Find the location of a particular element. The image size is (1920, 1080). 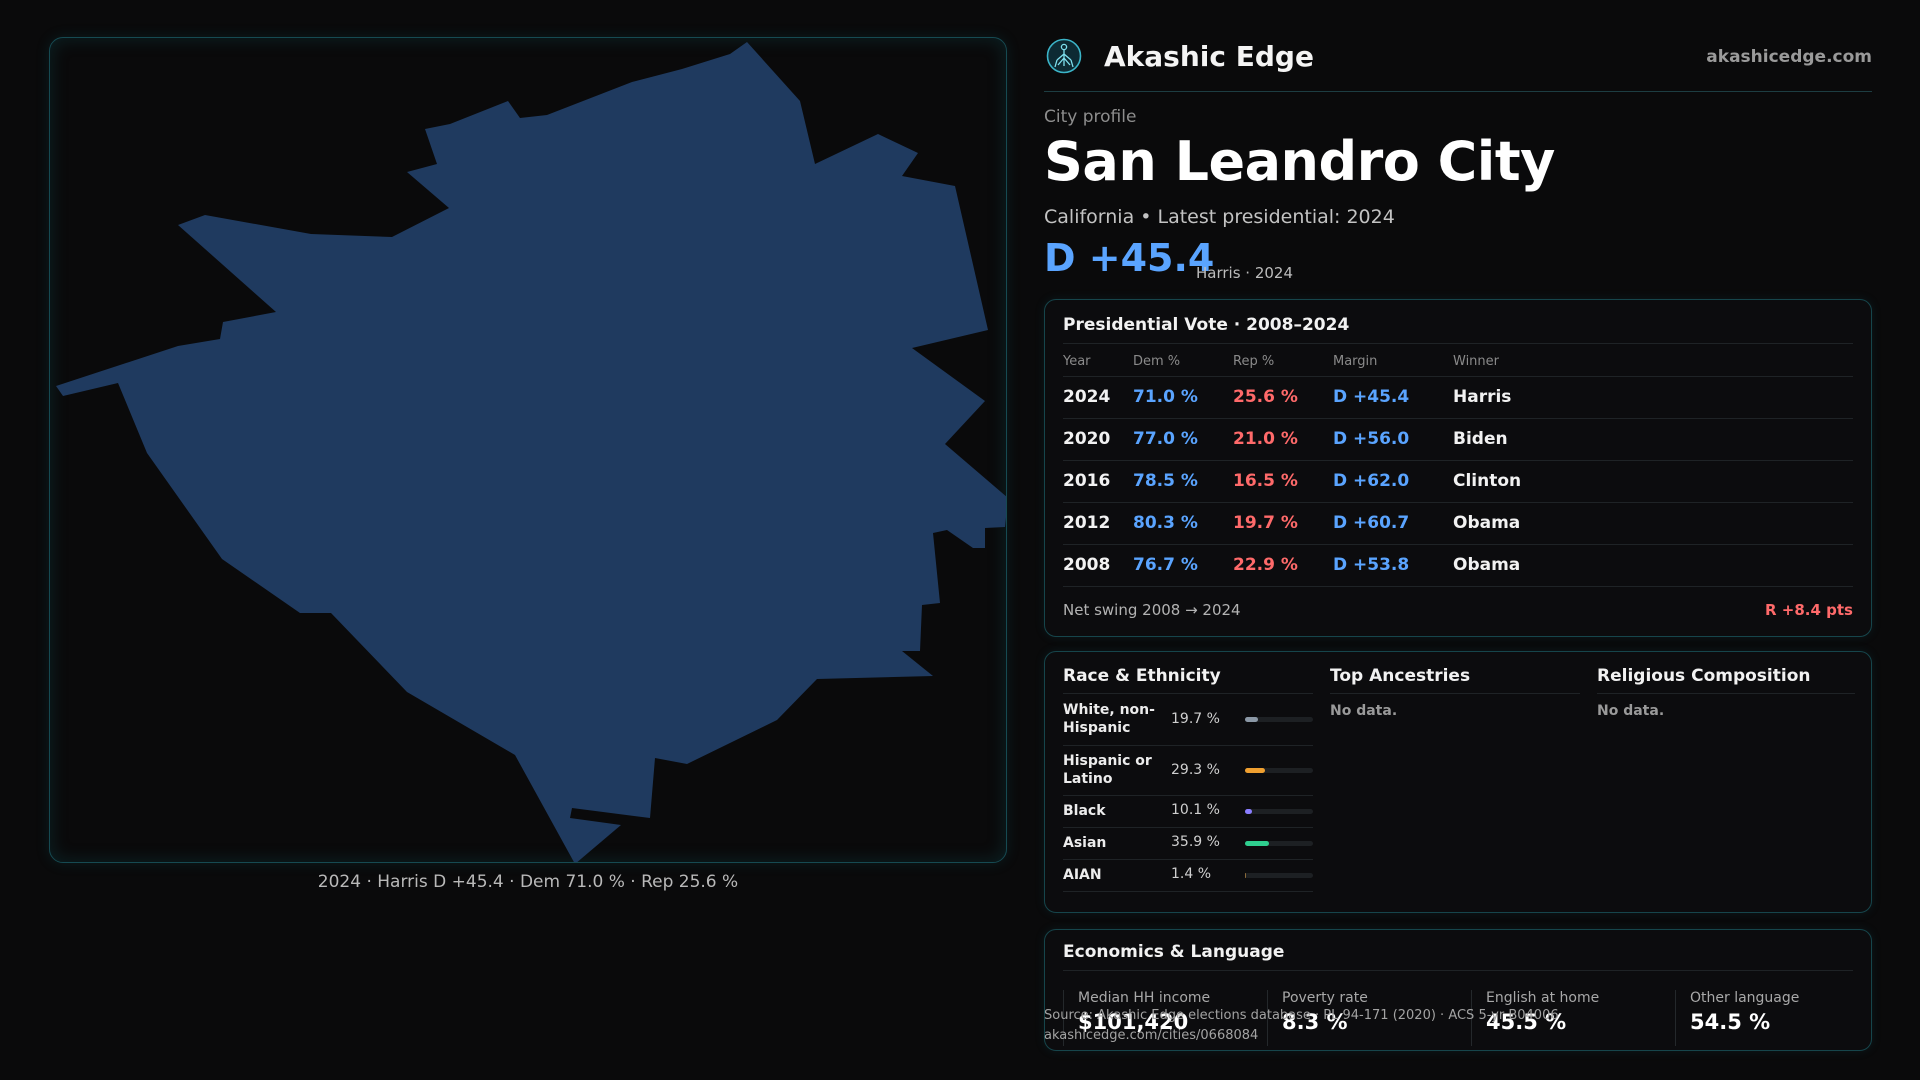

stat-poverty-rate: Poverty rate 8.3 % is located at coordinates (1362, 1018).